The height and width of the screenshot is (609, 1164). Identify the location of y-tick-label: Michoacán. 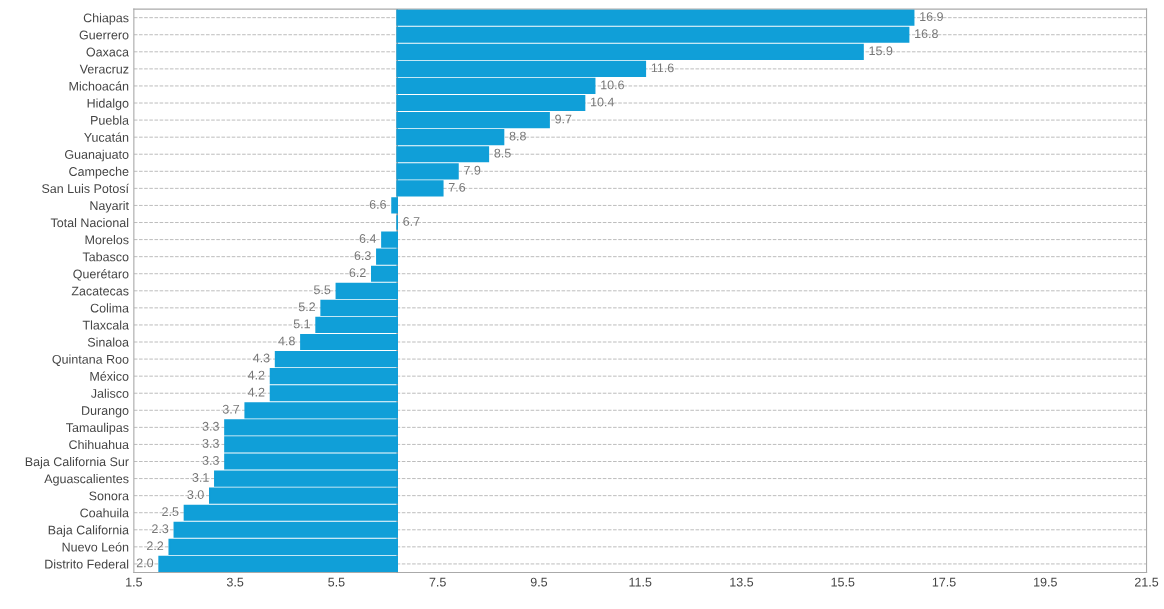
(99, 86).